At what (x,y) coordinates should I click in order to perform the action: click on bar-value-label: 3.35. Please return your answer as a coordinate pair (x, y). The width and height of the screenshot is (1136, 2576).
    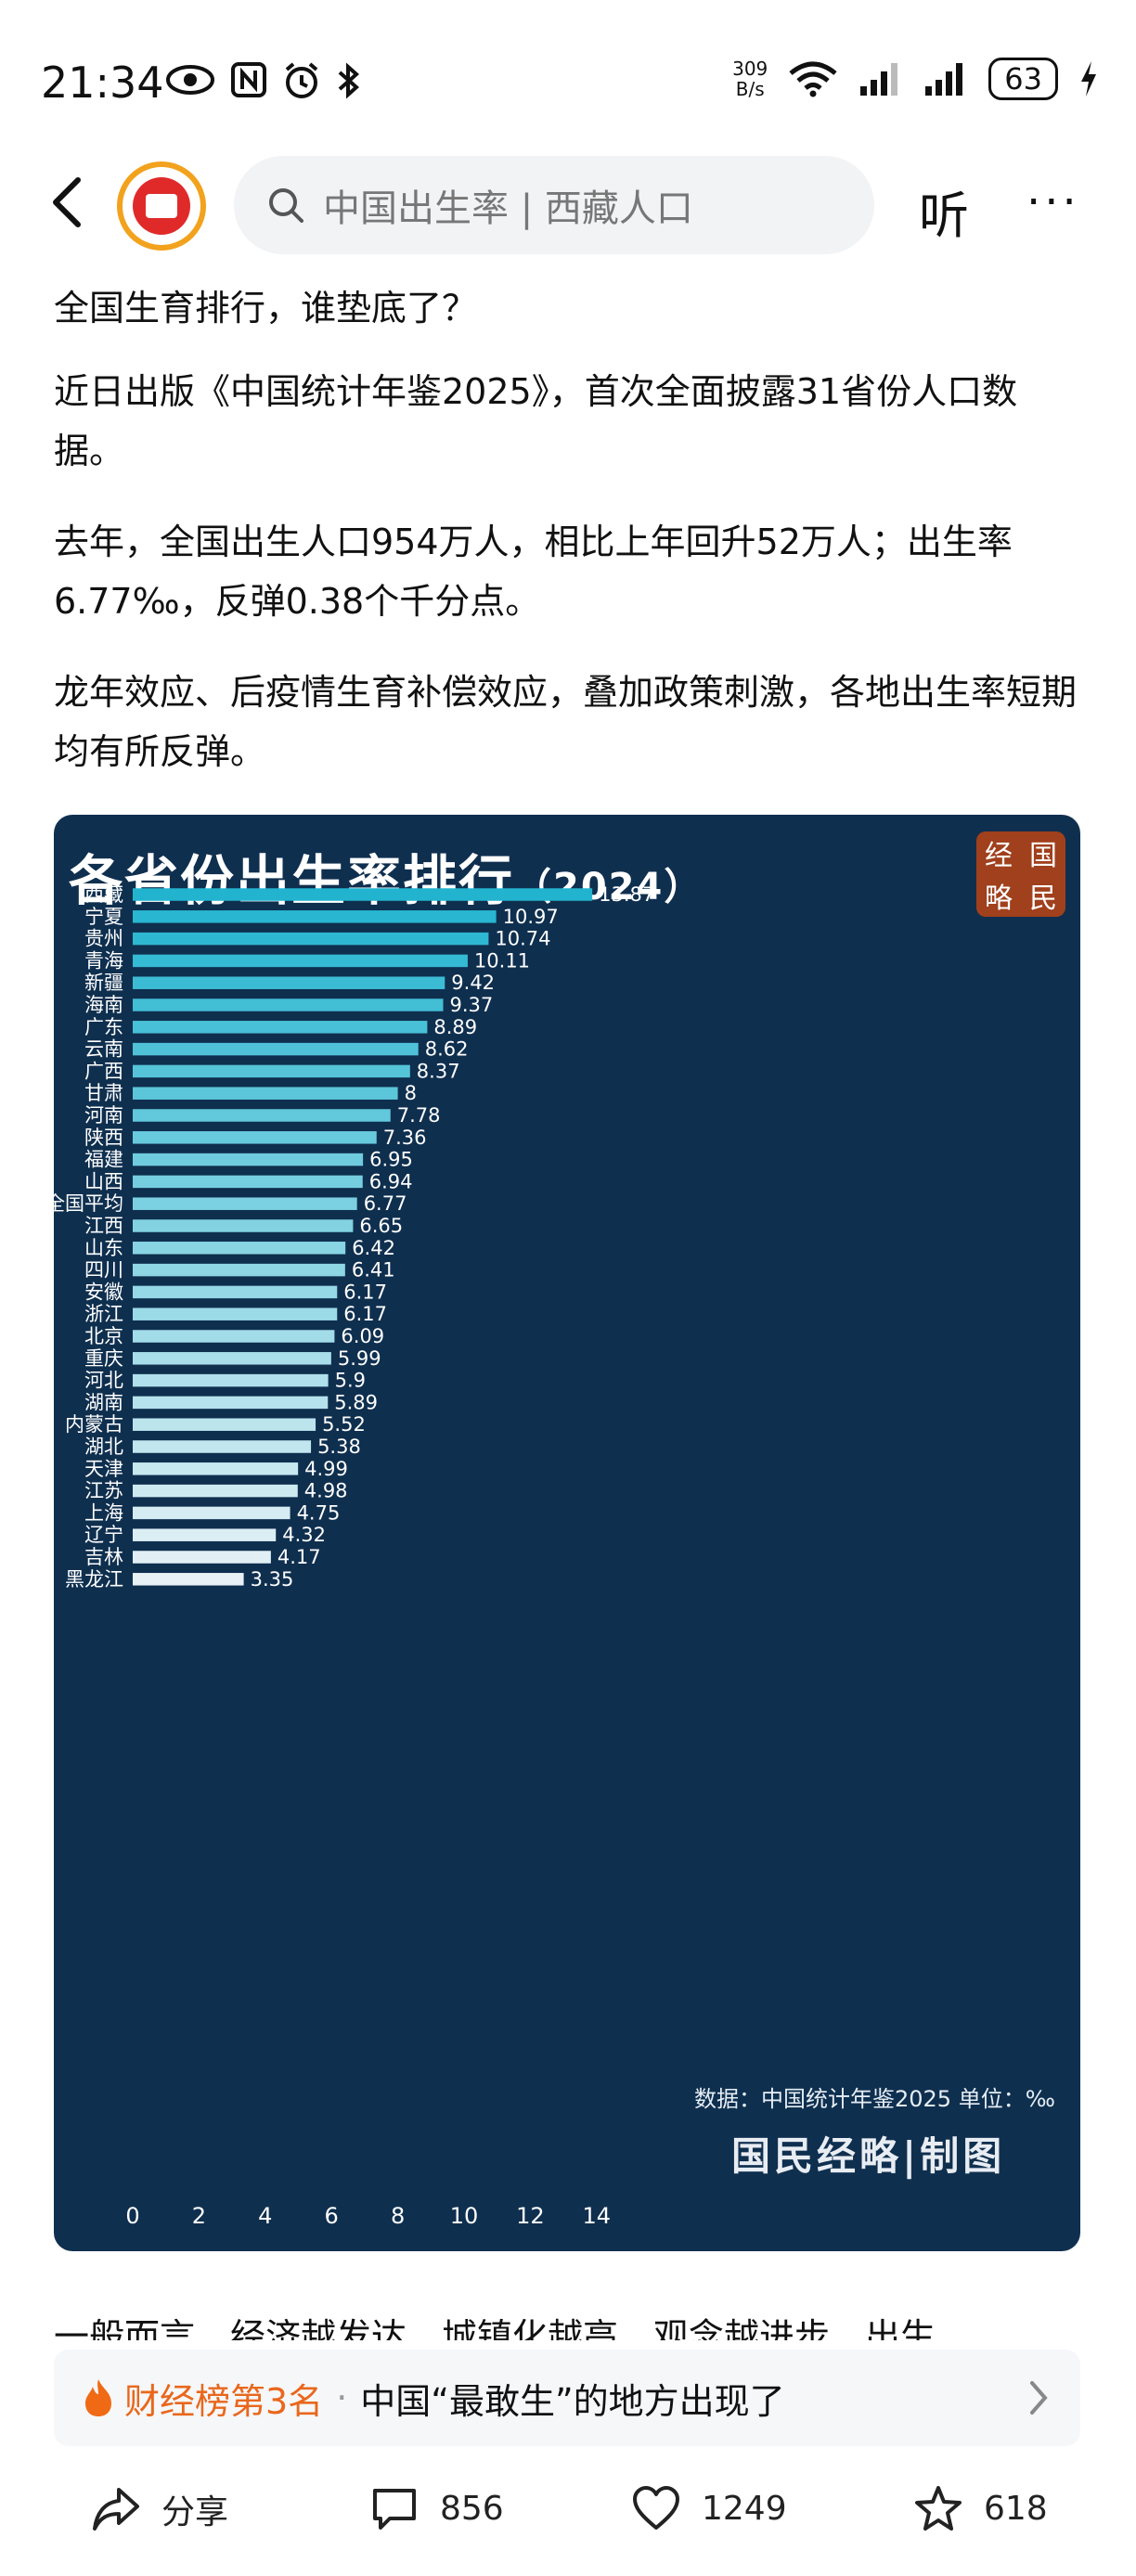
    Looking at the image, I should click on (272, 1579).